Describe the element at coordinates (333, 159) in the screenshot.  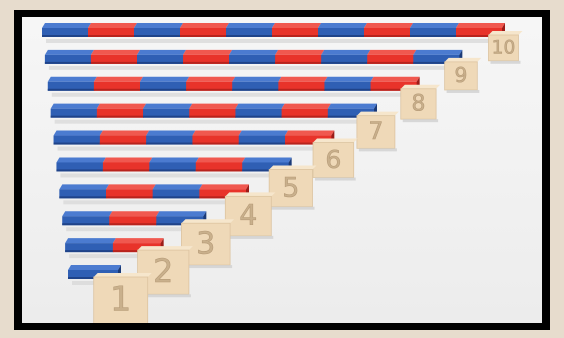
I see `tile-number: 6` at that location.